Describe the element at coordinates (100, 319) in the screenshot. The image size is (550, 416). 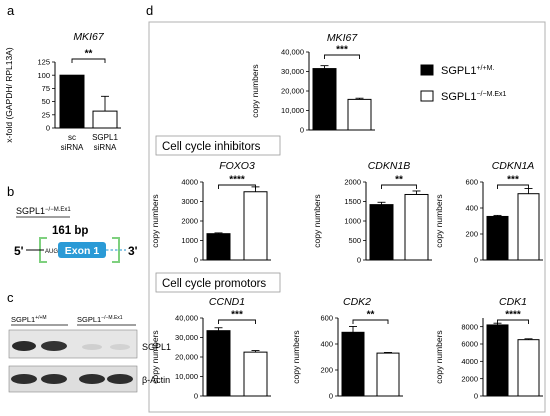
I see `blot-group-2-label: SGPL1−/−M.Ex1` at that location.